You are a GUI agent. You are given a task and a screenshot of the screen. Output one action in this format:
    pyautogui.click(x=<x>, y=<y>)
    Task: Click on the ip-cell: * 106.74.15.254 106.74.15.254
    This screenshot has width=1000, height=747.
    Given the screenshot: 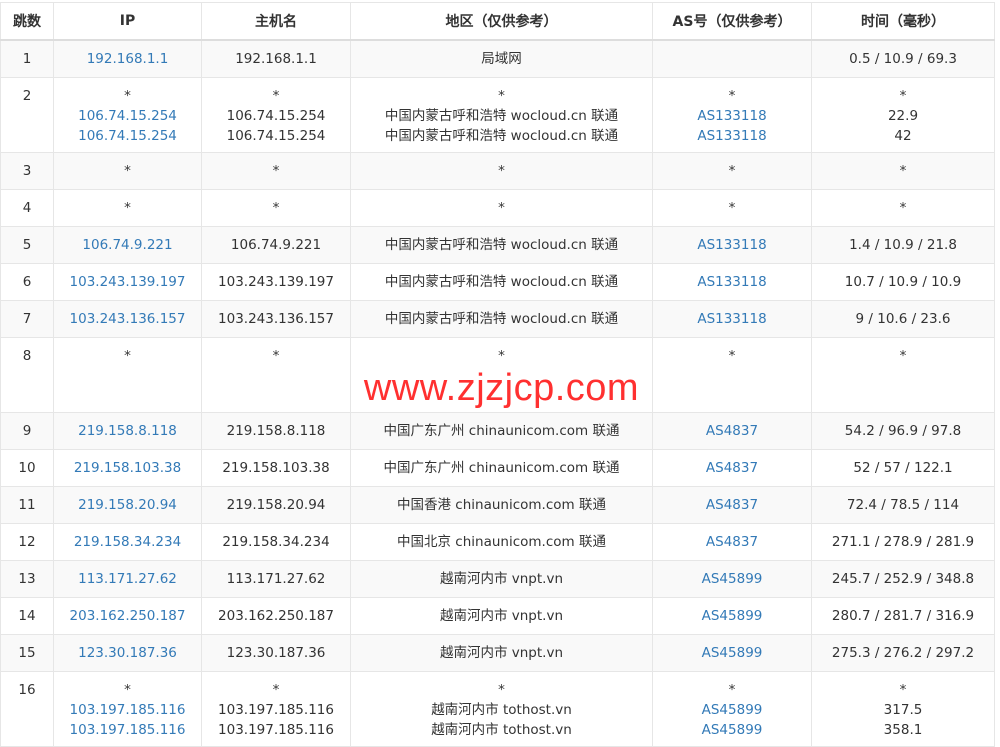 What is the action you would take?
    pyautogui.click(x=127, y=115)
    